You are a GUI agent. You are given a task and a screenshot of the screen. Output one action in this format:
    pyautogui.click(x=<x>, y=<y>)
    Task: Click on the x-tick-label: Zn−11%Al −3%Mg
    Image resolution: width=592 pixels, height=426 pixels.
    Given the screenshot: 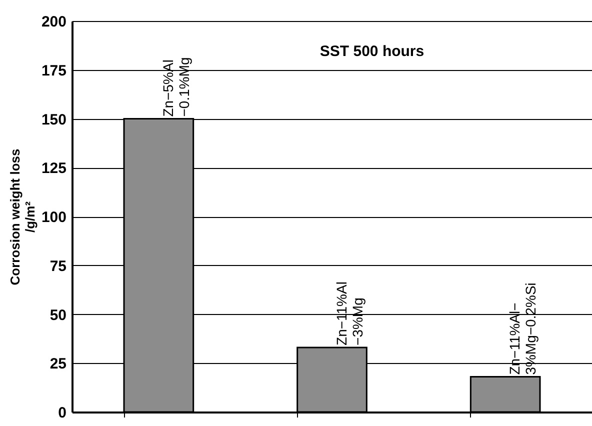 What is the action you would take?
    pyautogui.click(x=349, y=314)
    